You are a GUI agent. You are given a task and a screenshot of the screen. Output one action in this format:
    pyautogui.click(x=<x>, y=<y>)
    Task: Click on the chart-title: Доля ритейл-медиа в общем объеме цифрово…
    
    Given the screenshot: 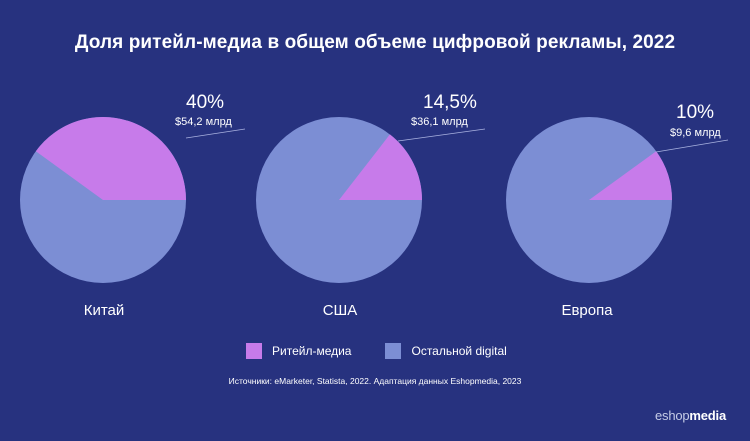 What is the action you would take?
    pyautogui.click(x=375, y=42)
    